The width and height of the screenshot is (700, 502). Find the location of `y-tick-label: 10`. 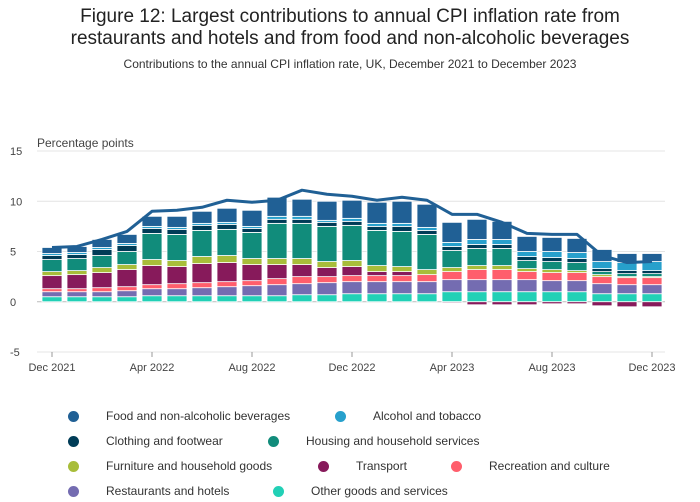

y-tick-label: 10 is located at coordinates (16, 202).